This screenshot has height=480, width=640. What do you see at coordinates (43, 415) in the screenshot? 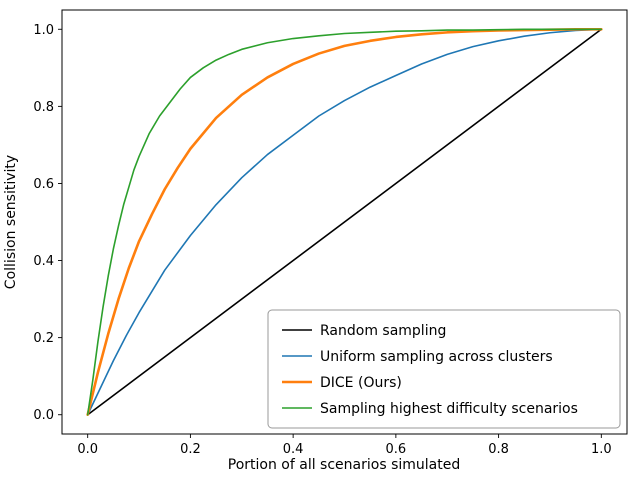
I see `y-tick-label: 0.0` at bounding box center [43, 415].